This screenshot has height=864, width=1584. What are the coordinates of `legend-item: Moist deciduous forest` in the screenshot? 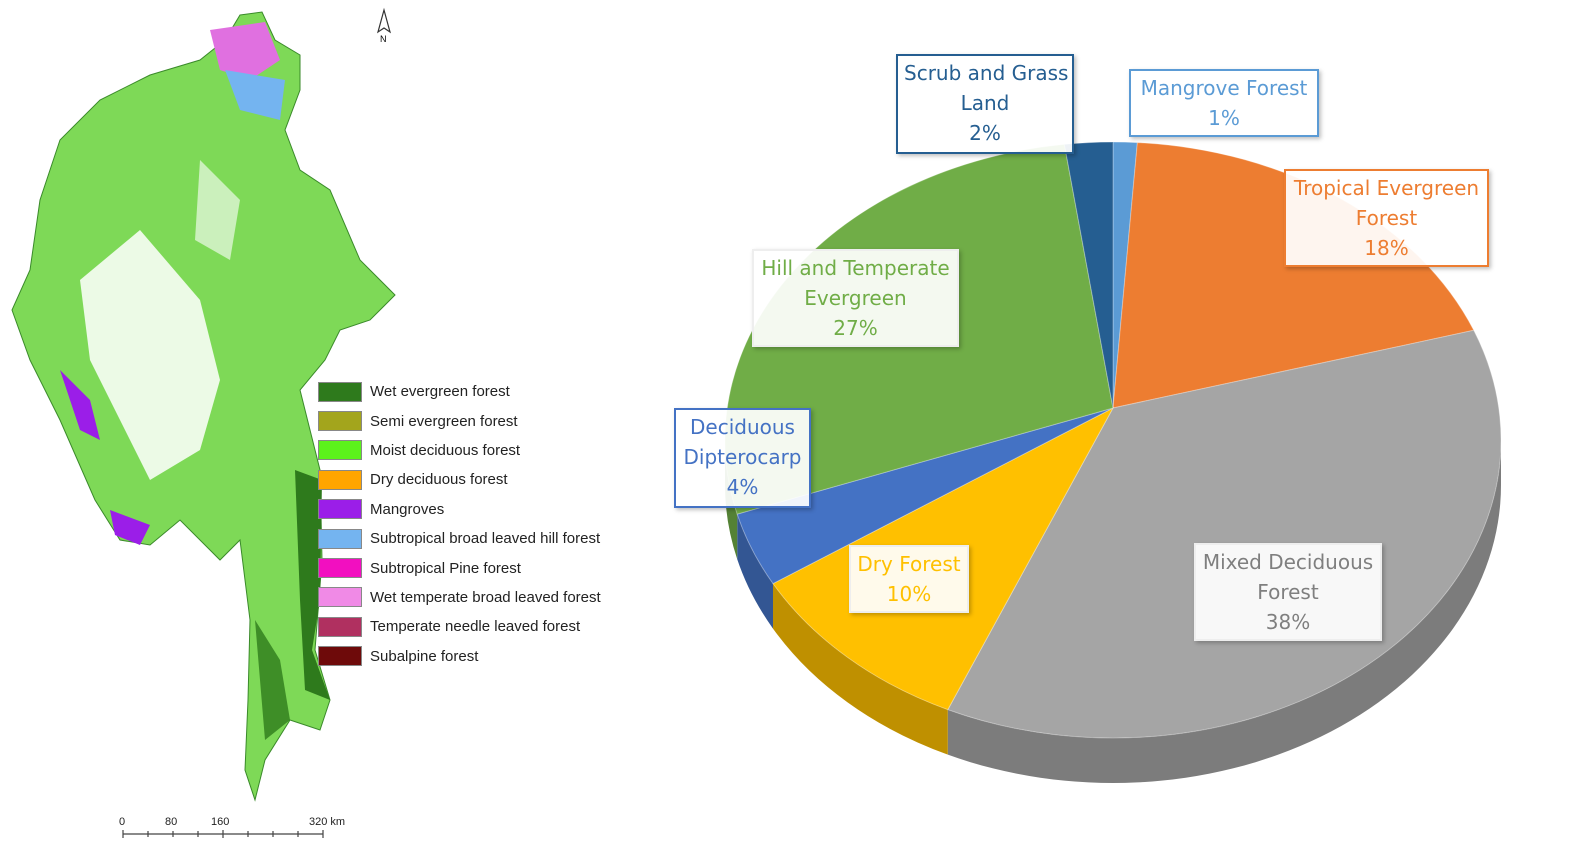 It's located at (459, 450).